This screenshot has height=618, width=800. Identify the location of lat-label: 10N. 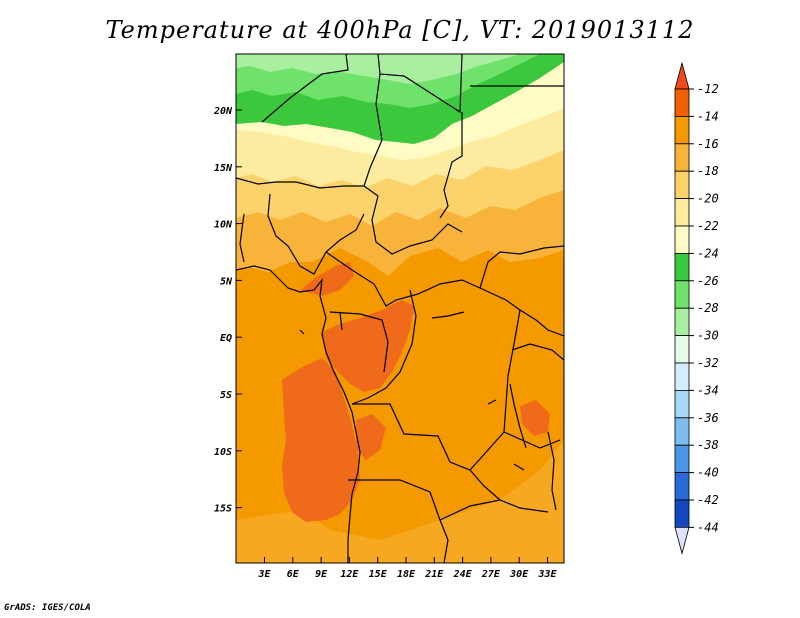
(223, 225).